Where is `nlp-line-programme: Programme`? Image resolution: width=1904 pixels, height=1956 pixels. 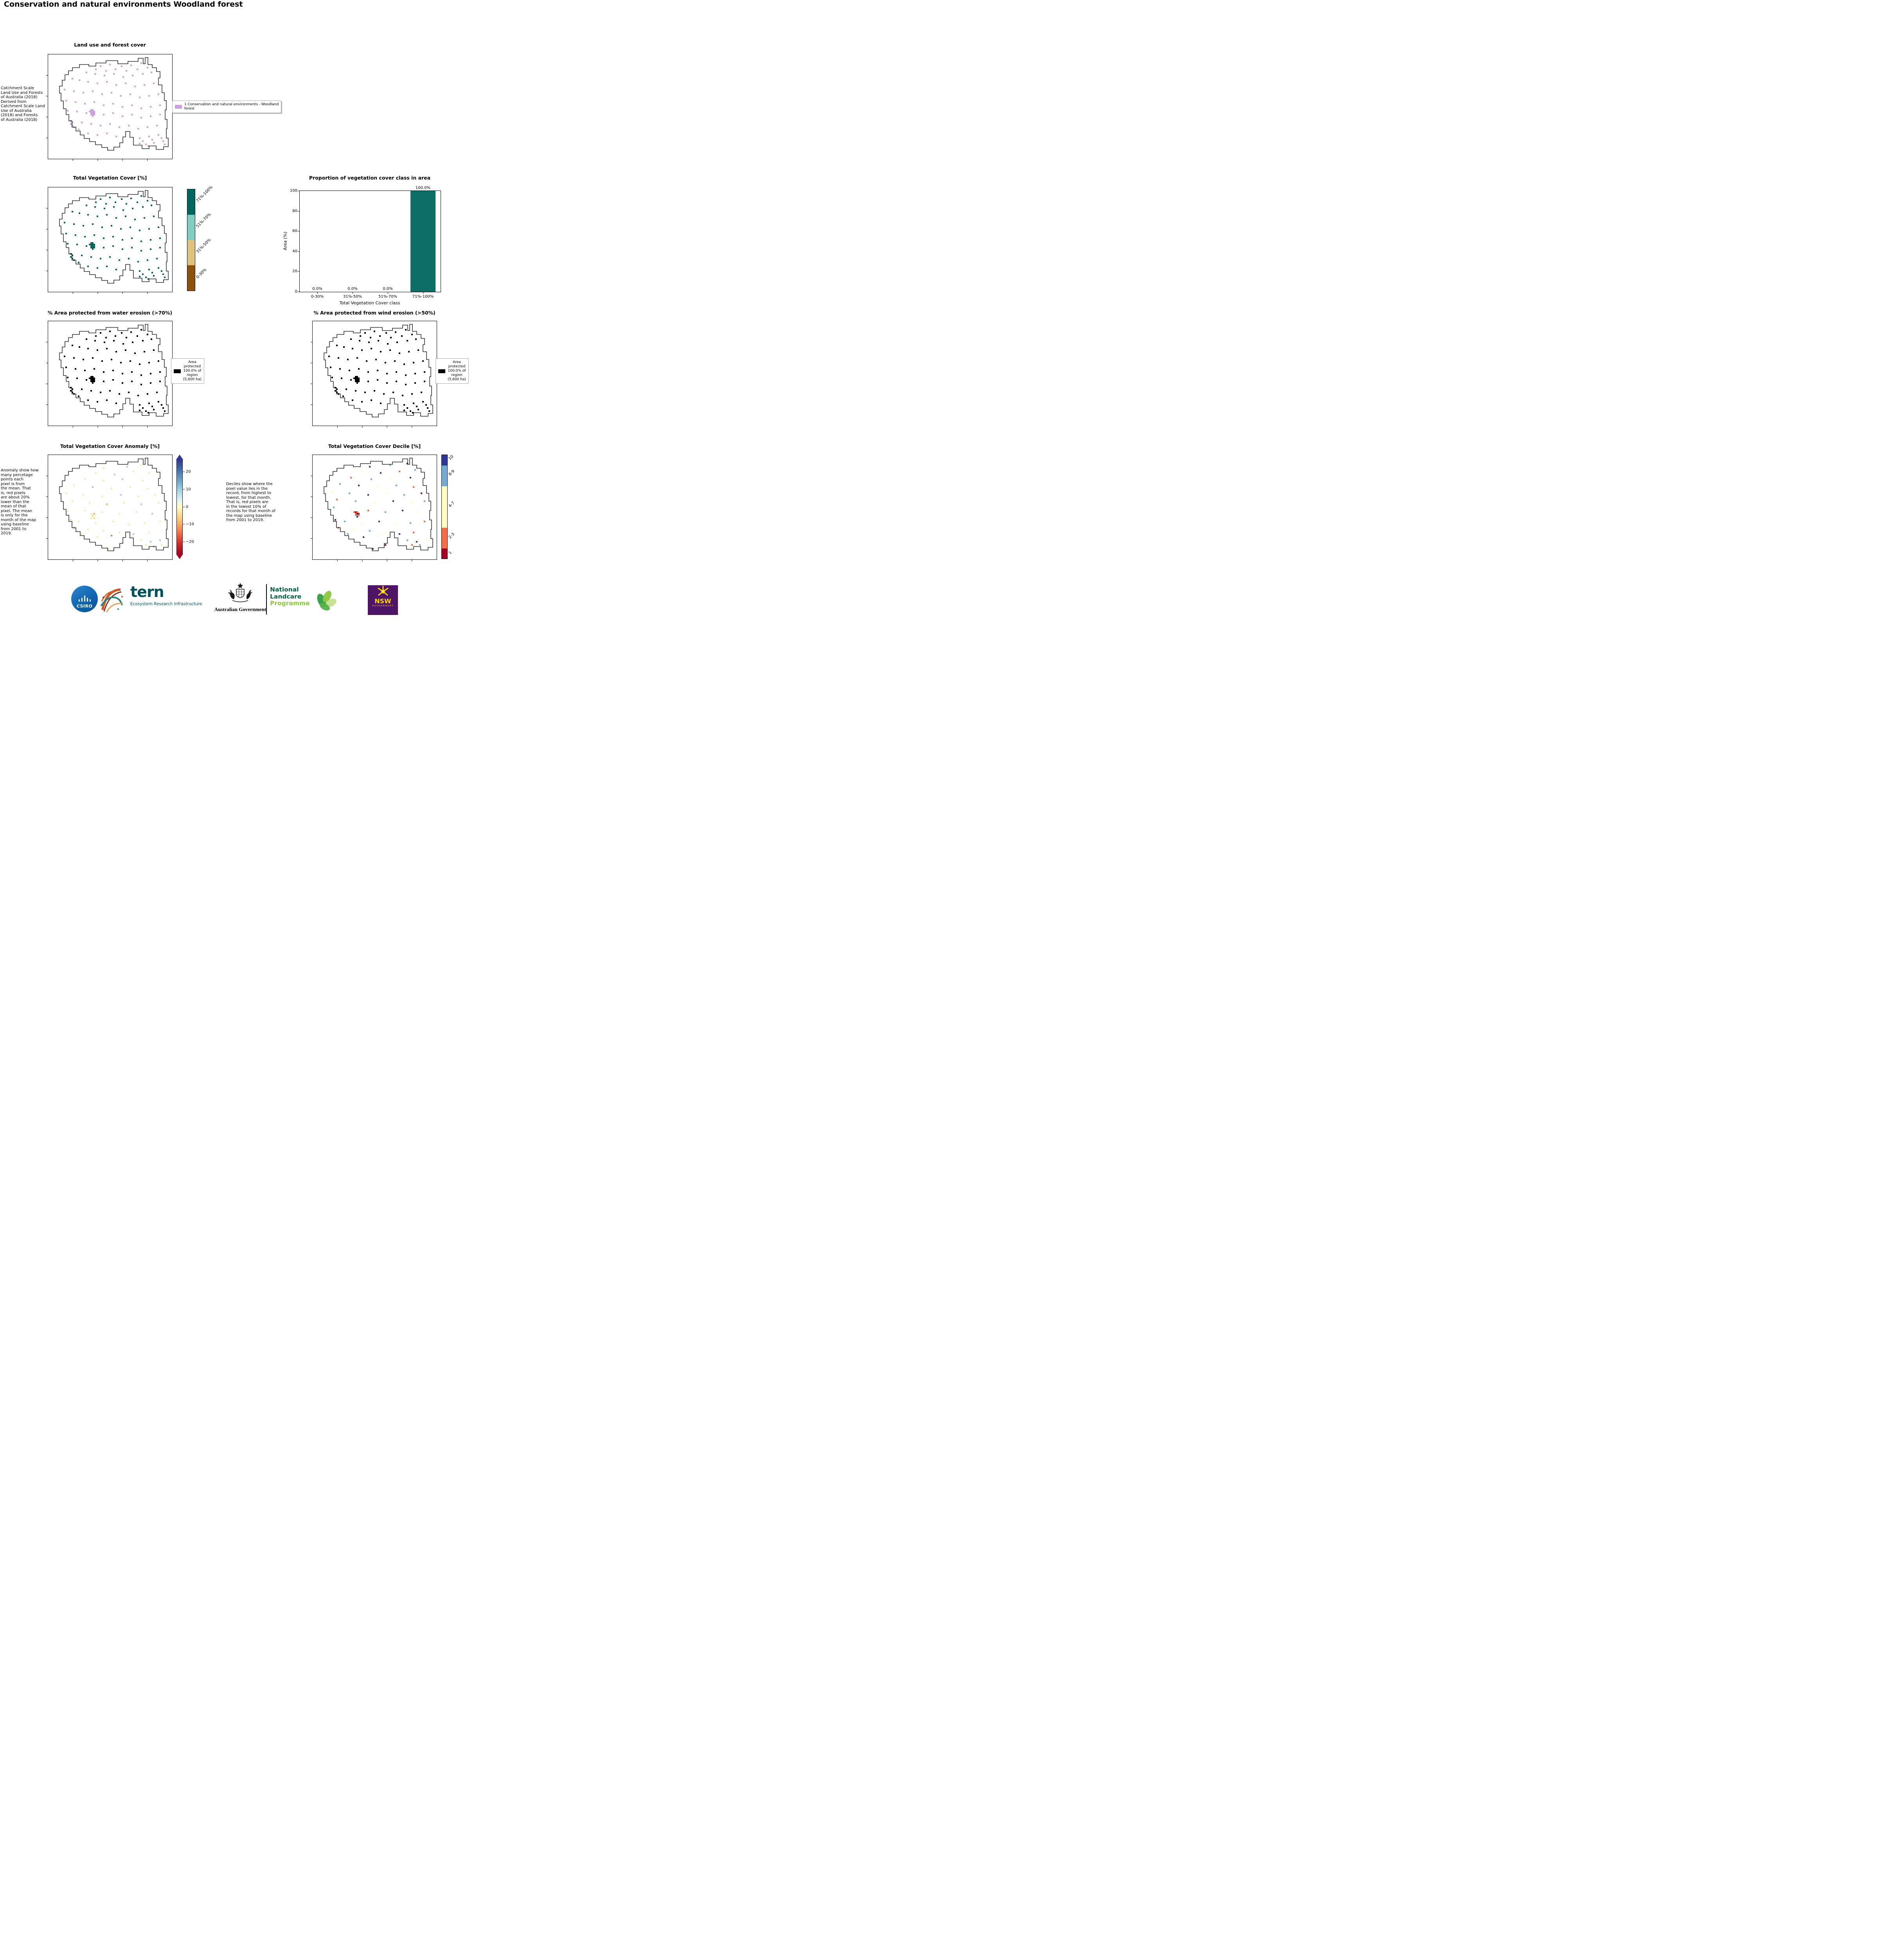
nlp-line-programme: Programme is located at coordinates (290, 603).